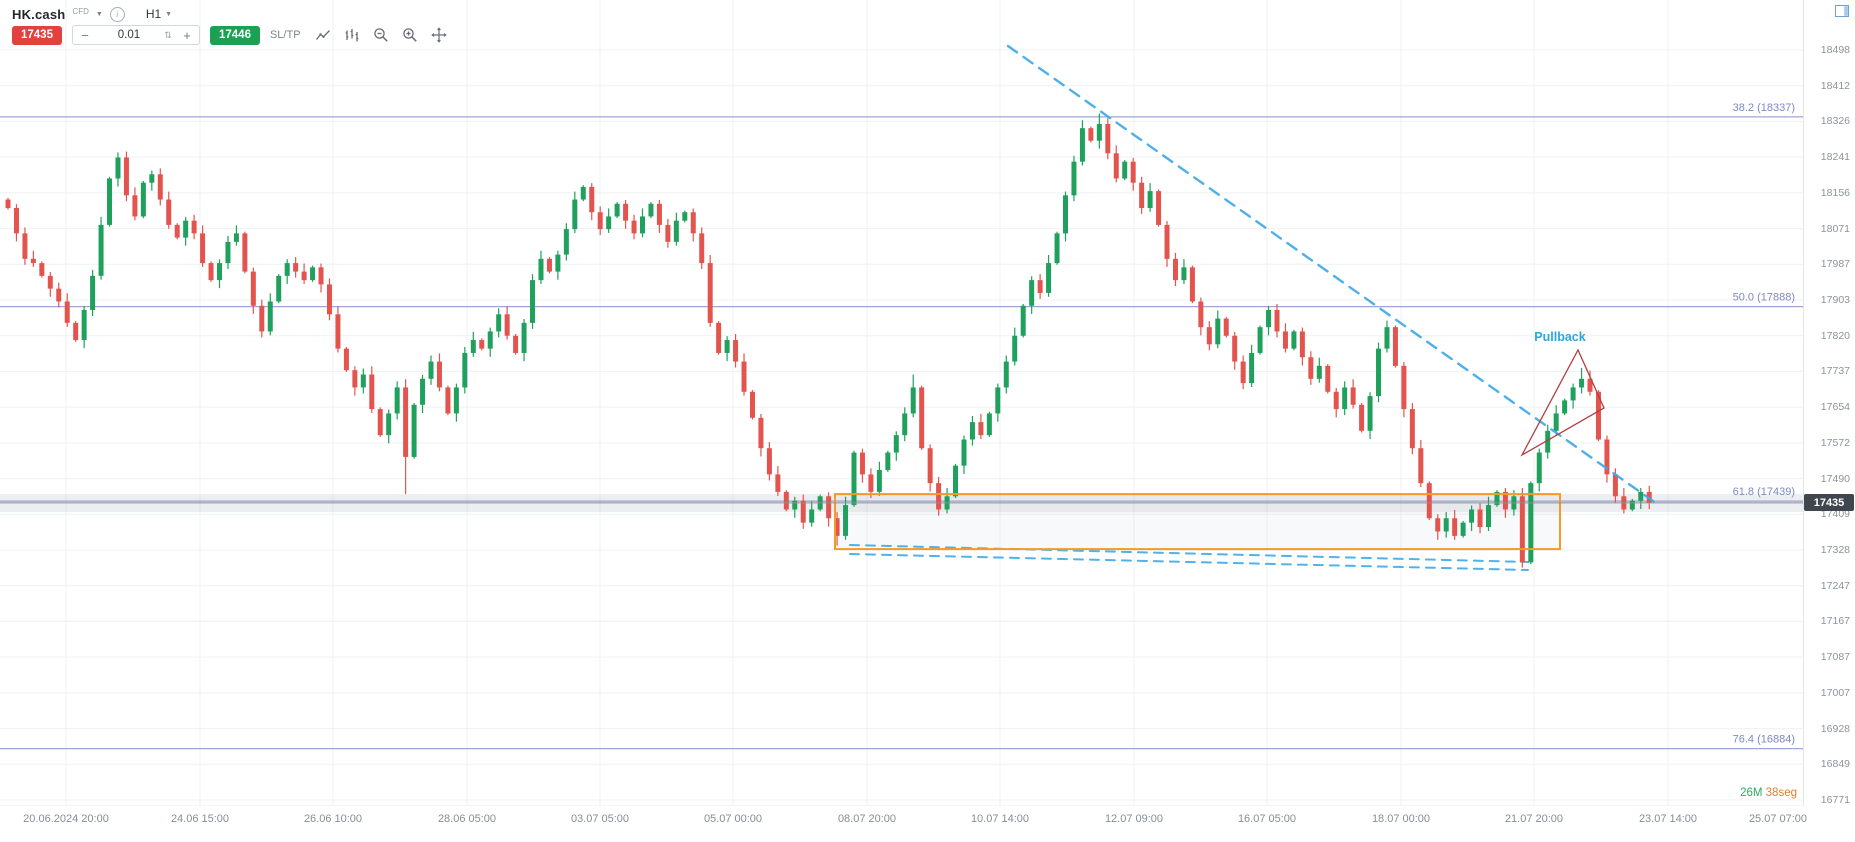 This screenshot has height=842, width=1855. What do you see at coordinates (117, 14) in the screenshot?
I see `info-icon: i` at bounding box center [117, 14].